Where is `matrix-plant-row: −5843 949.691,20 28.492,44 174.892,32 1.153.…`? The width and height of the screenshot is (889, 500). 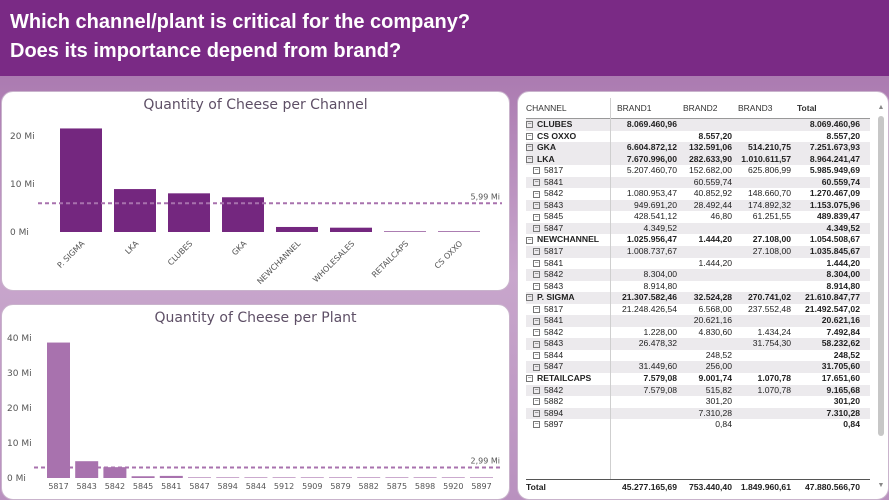
matrix-plant-row: −5843 949.691,20 28.492,44 174.892,32 1.153.… is located at coordinates (698, 205).